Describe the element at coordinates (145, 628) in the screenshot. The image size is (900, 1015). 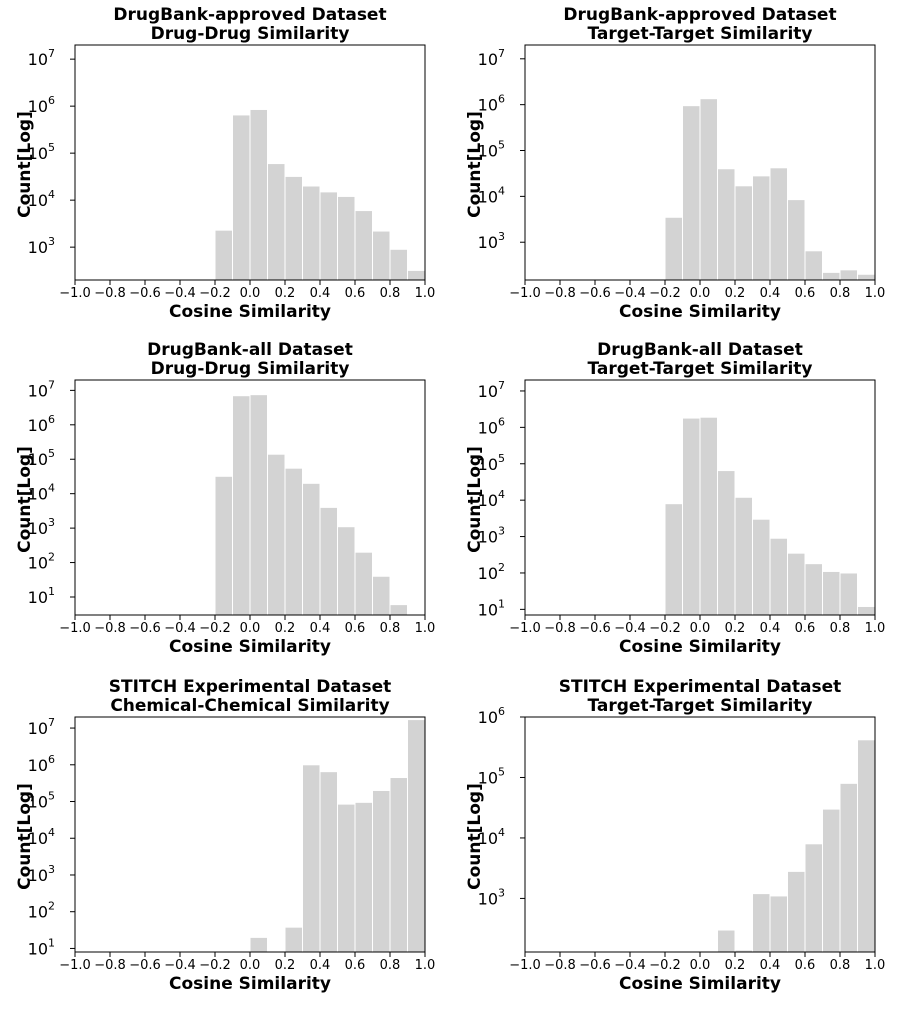
I see `x-tick-label: −0.6` at that location.